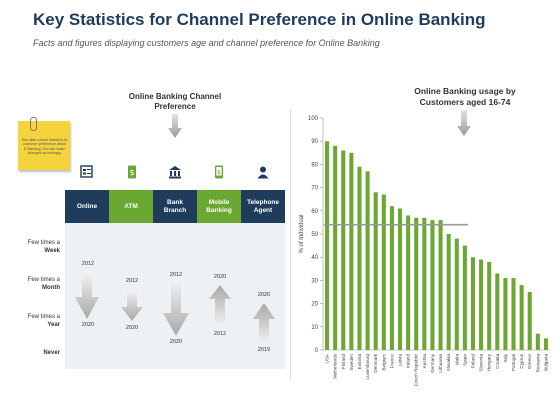 This screenshot has width=560, height=420. Describe the element at coordinates (424, 361) in the screenshot. I see `x-tick-label: Austria` at that location.